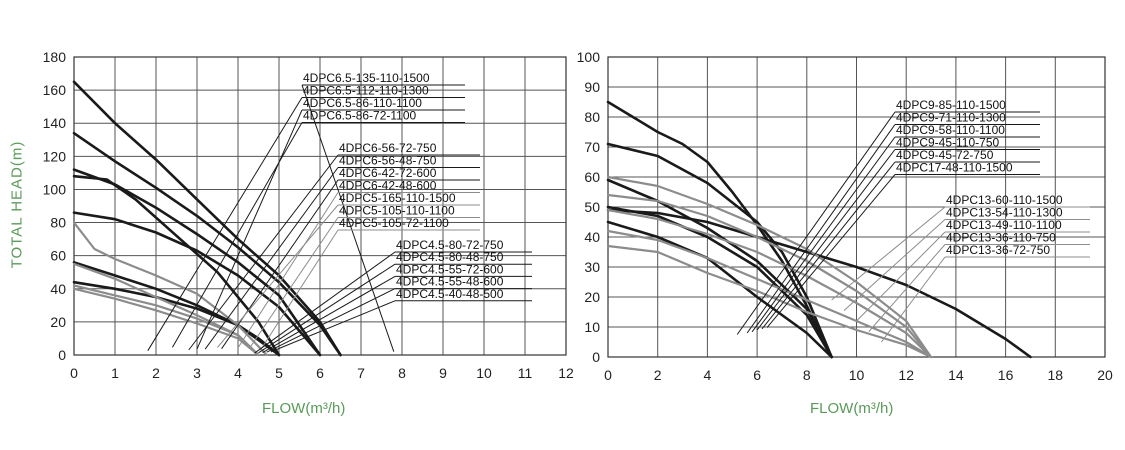 Image resolution: width=1125 pixels, height=450 pixels. What do you see at coordinates (951, 118) in the screenshot?
I see `legend-label: 4DPC9-71-110-1300` at bounding box center [951, 118].